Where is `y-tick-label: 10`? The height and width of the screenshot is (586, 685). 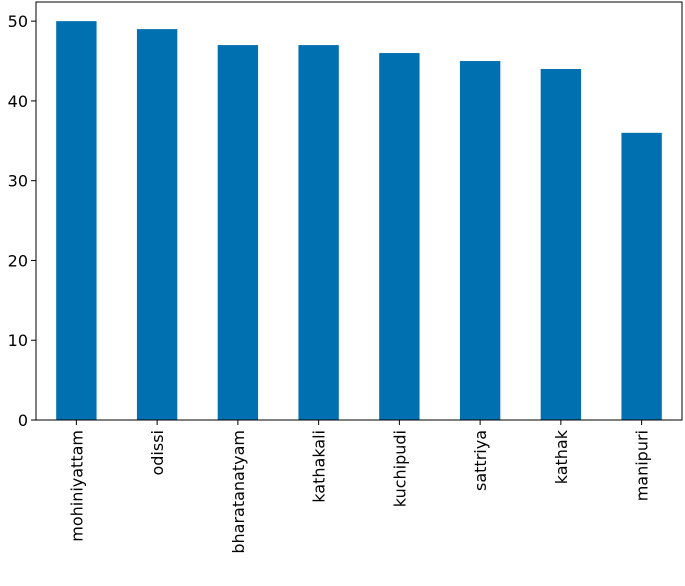
y-tick-label: 10 is located at coordinates (18, 340).